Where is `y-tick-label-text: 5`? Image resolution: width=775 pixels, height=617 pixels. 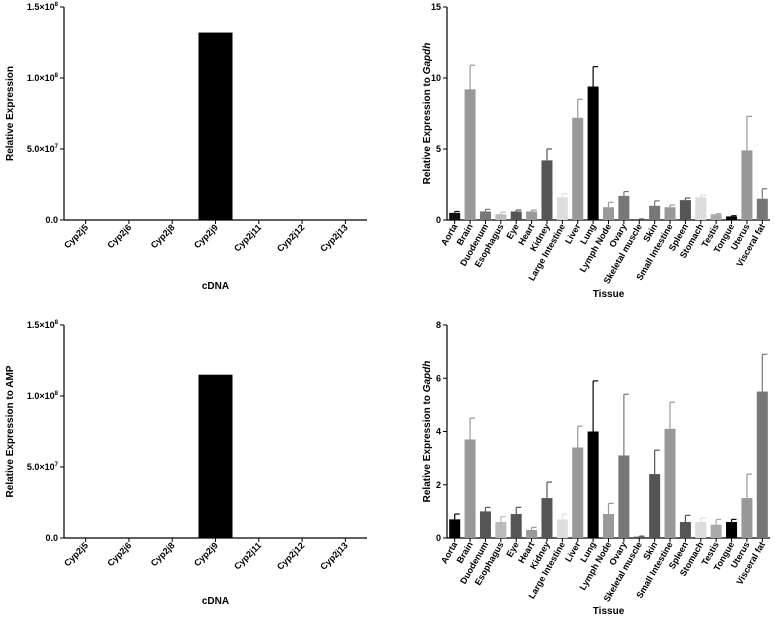 y-tick-label-text: 5 is located at coordinates (438, 149).